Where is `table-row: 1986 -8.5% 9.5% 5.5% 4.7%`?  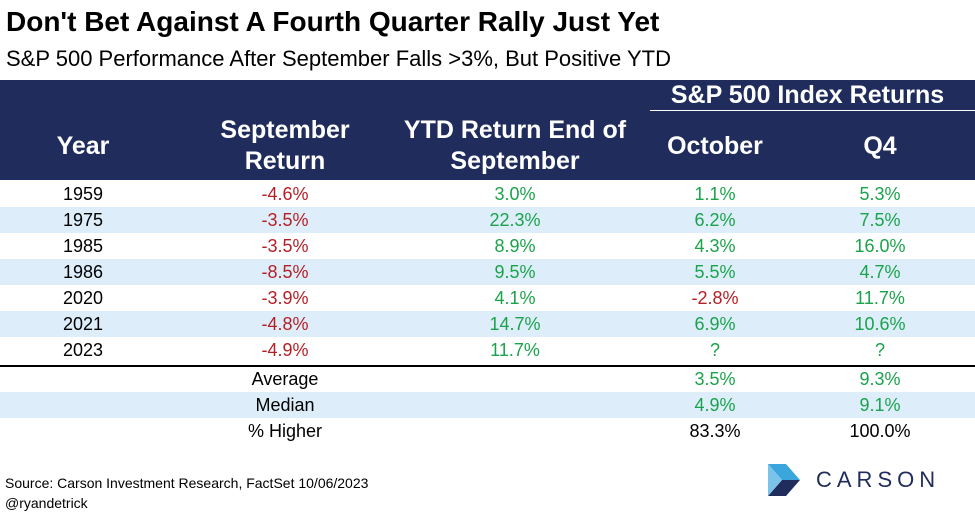 table-row: 1986 -8.5% 9.5% 5.5% 4.7% is located at coordinates (487, 272).